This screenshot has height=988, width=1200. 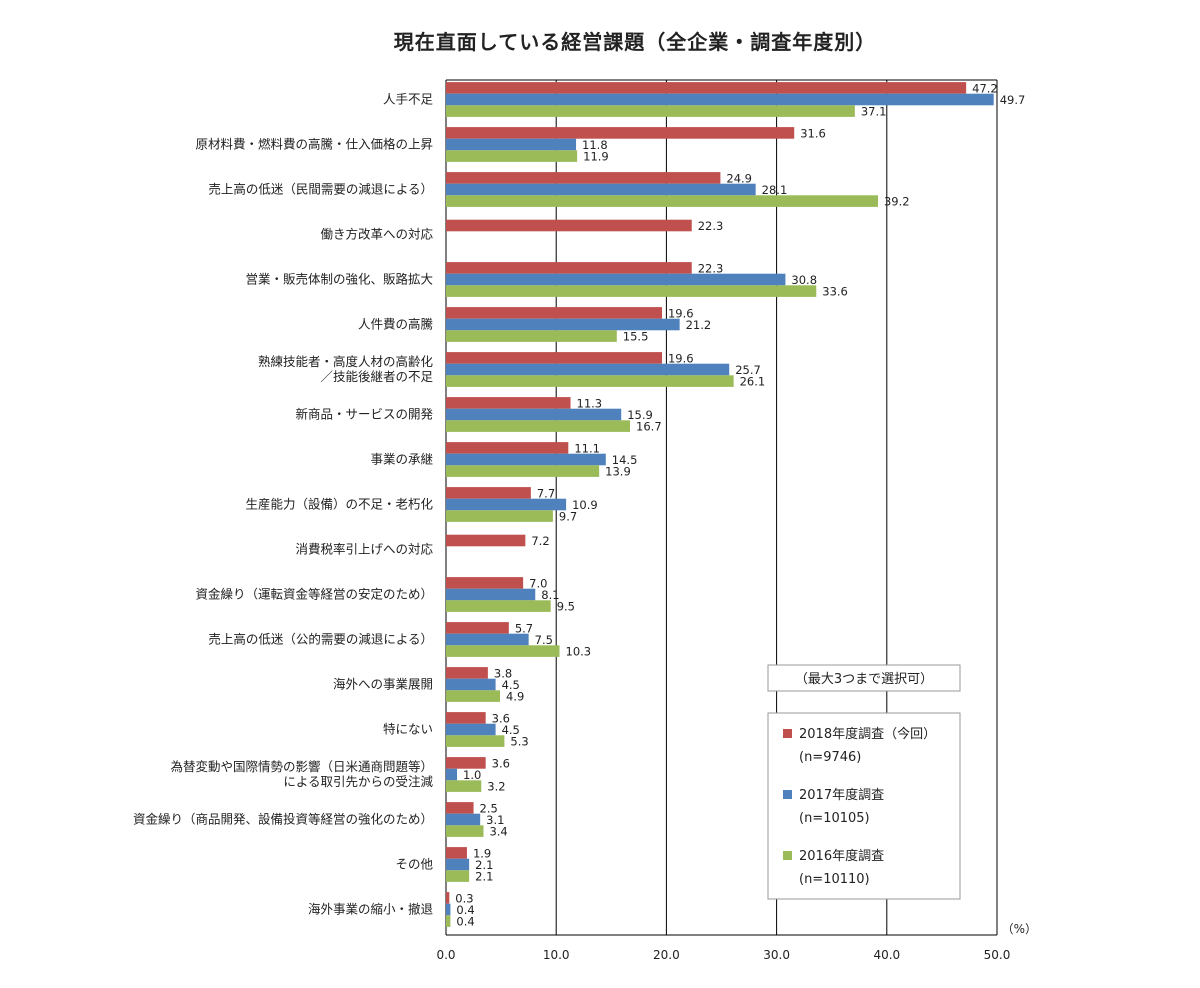 What do you see at coordinates (776, 955) in the screenshot?
I see `x-tick-label: 30.0` at bounding box center [776, 955].